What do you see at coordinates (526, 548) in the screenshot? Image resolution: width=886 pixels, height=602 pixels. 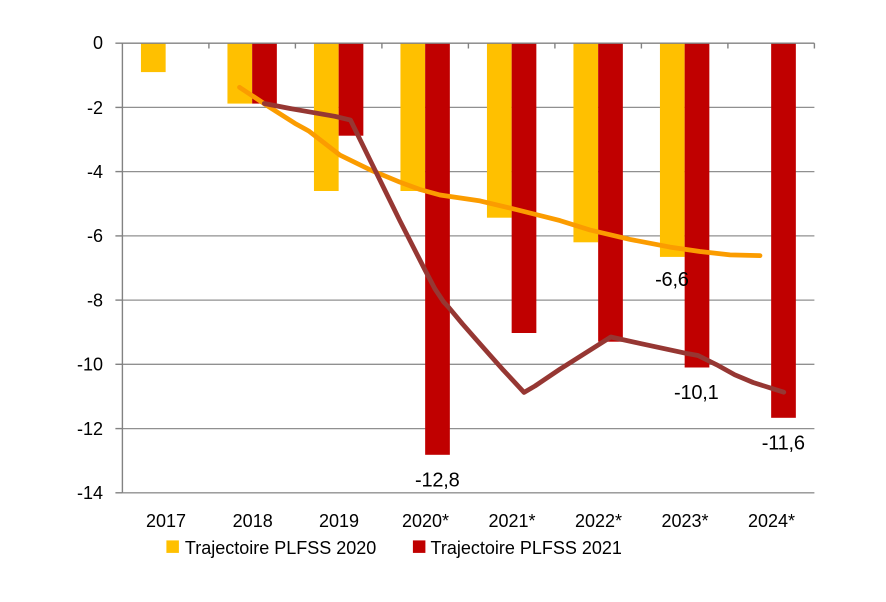 I see `svg-text: Trajectoire PLFSS 2021` at bounding box center [526, 548].